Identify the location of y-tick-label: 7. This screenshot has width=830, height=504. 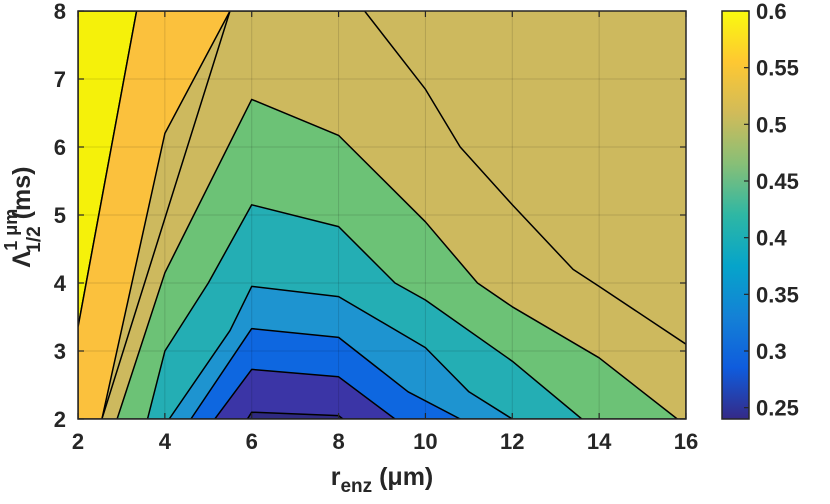
(60, 79).